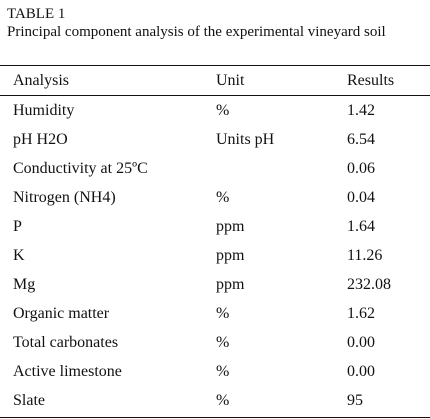  What do you see at coordinates (215, 313) in the screenshot?
I see `table-row: Organic matter % 1.62` at bounding box center [215, 313].